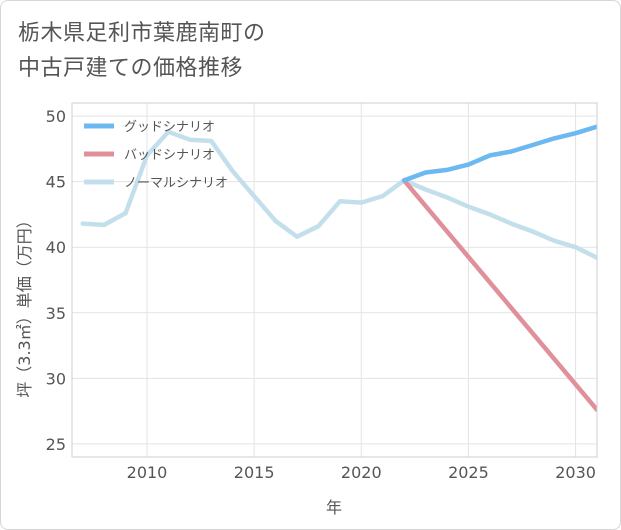 This screenshot has height=530, width=621. Describe the element at coordinates (24, 304) in the screenshot. I see `y-axis-label: 坪（3.3㎡）単価（万円）` at that location.